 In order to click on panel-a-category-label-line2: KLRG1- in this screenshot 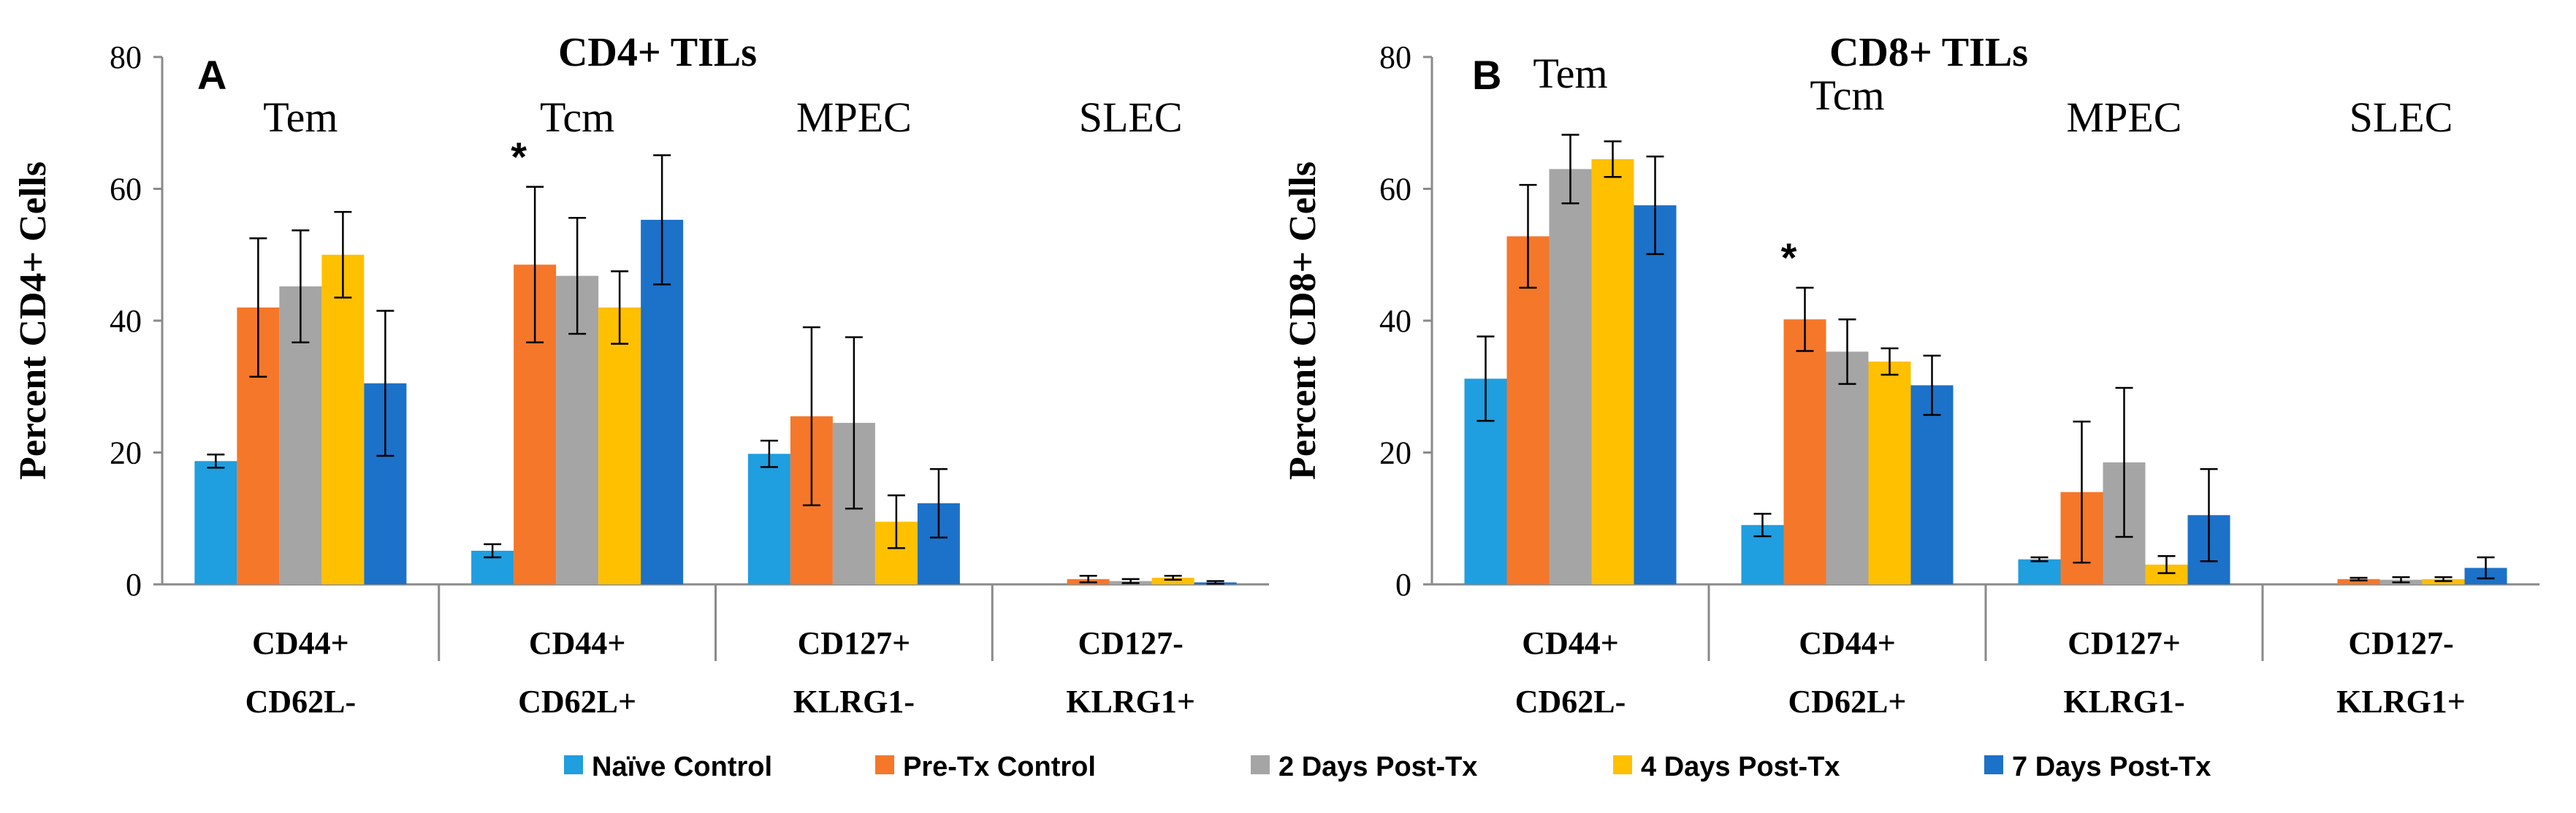, I will do `click(854, 702)`.